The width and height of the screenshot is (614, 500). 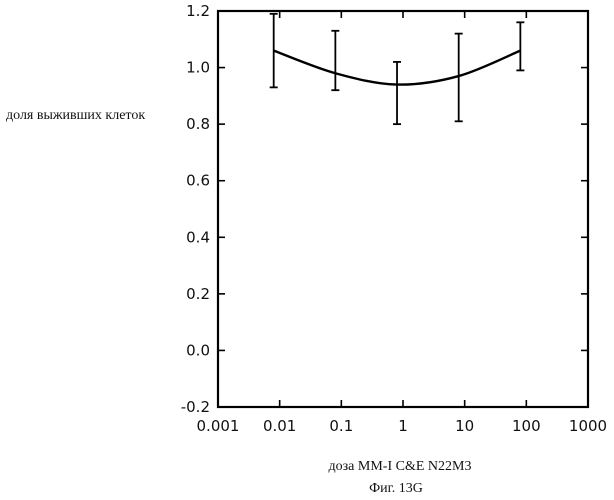 I want to click on x-tick-label: 0.001, so click(x=218, y=426).